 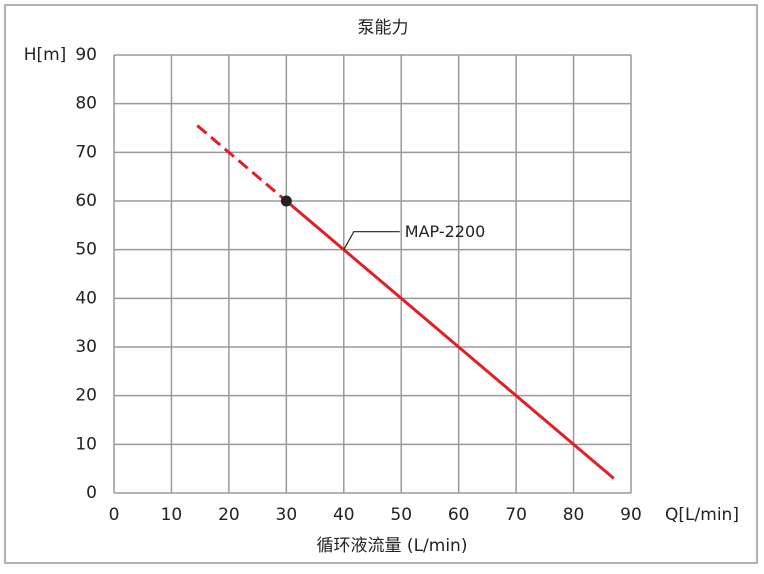 What do you see at coordinates (401, 515) in the screenshot?
I see `x-tick-label: 50` at bounding box center [401, 515].